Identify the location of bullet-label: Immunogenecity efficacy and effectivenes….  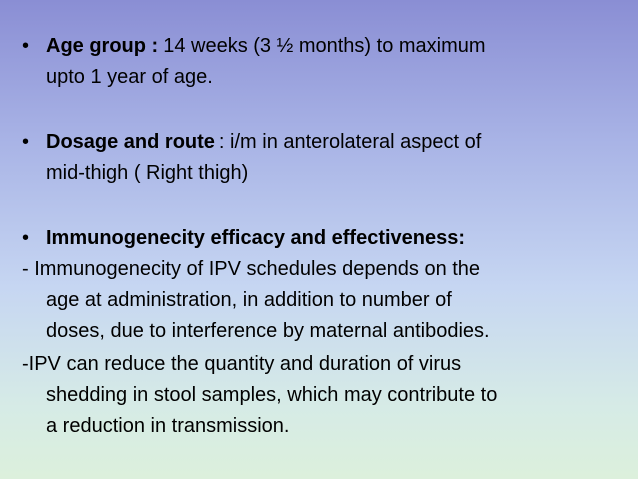
(256, 238).